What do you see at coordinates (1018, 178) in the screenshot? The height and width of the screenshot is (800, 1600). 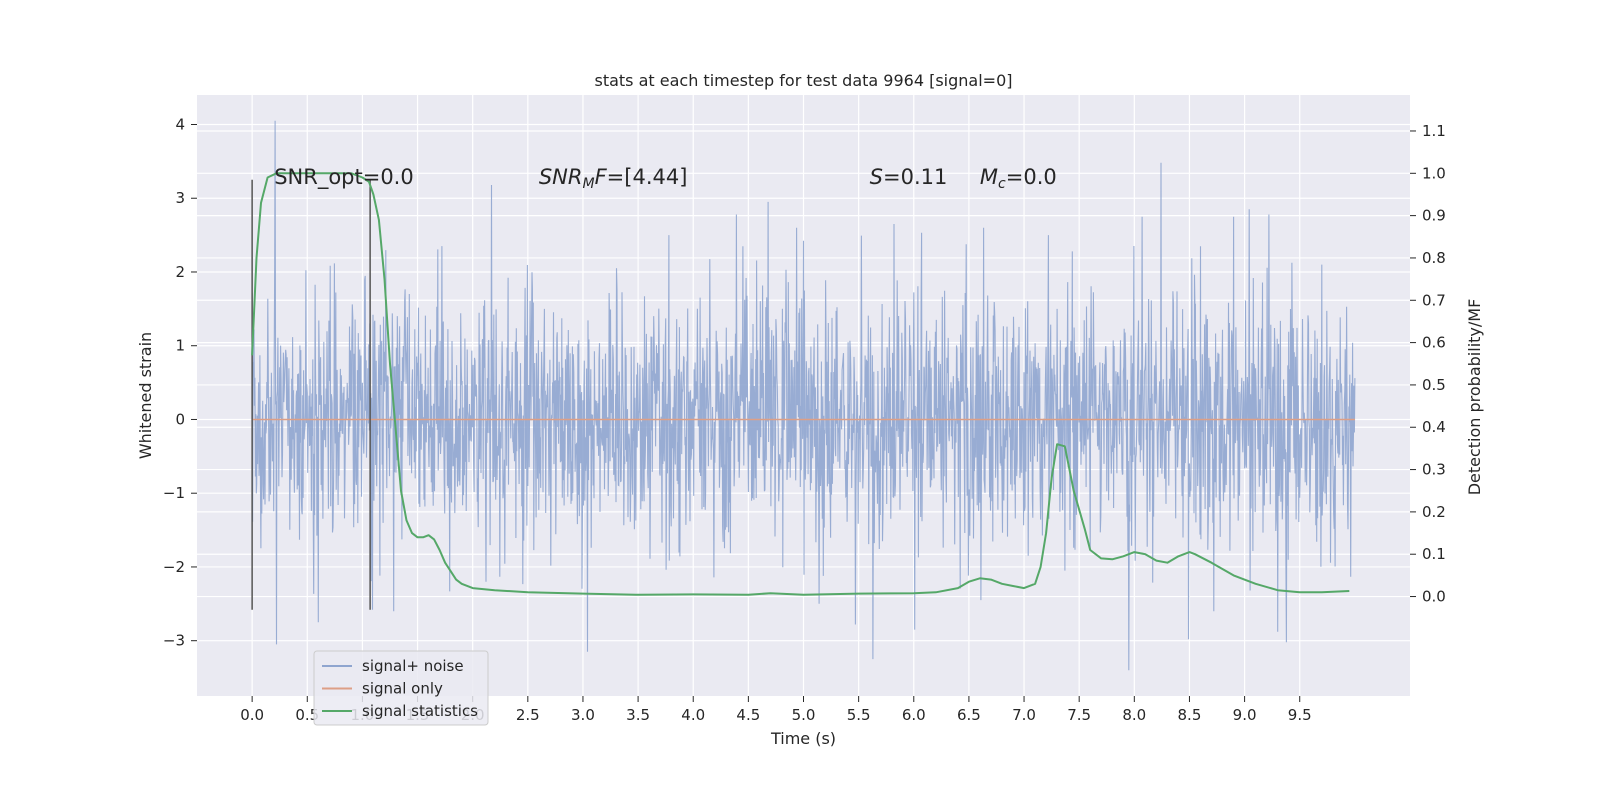 I see `annotation-text: Mc=0.0` at bounding box center [1018, 178].